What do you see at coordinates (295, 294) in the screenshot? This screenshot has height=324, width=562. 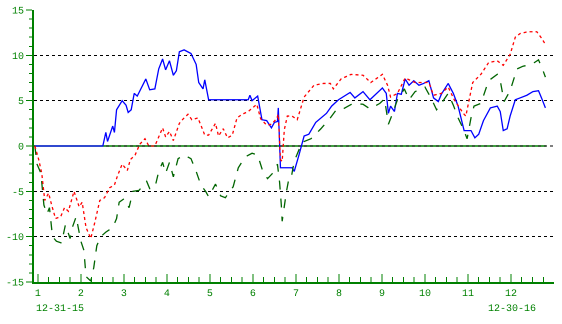 I see `x-tick-label: 7` at bounding box center [295, 294].